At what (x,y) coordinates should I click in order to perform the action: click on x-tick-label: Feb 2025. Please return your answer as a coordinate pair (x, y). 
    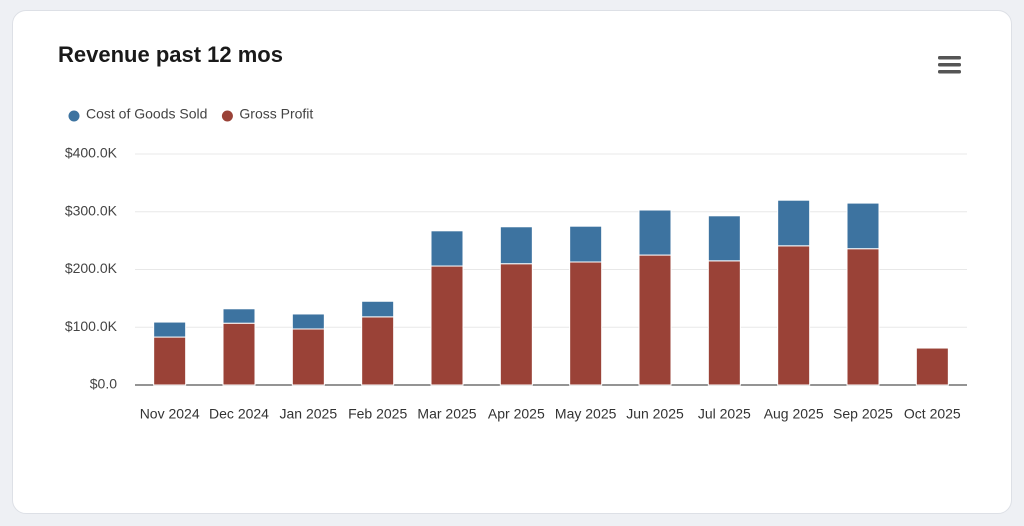
    Looking at the image, I should click on (377, 414).